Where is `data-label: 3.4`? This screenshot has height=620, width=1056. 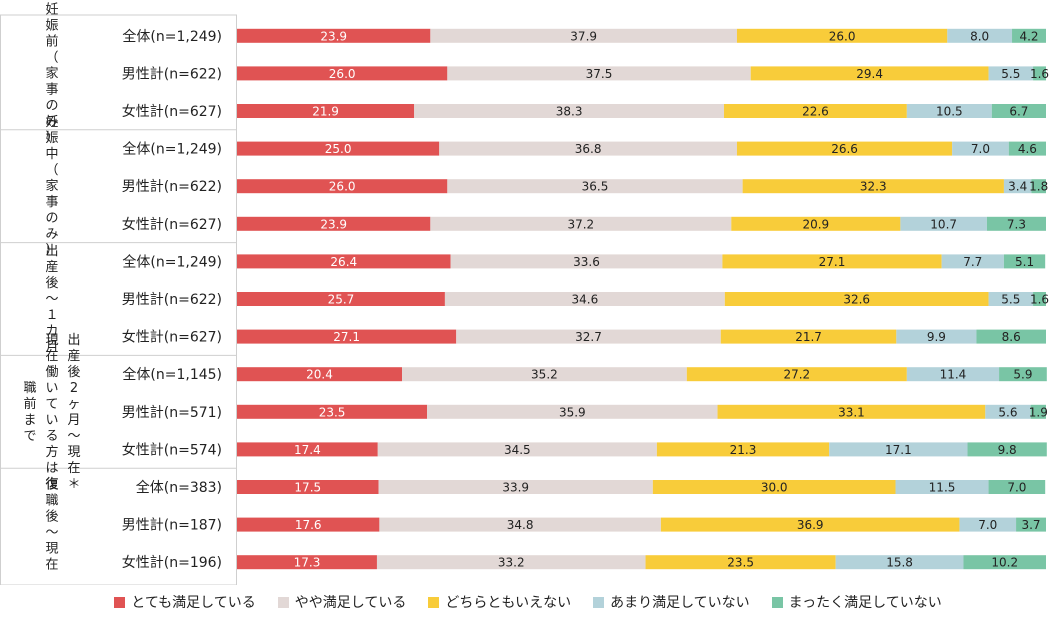
data-label: 3.4 is located at coordinates (1017, 187).